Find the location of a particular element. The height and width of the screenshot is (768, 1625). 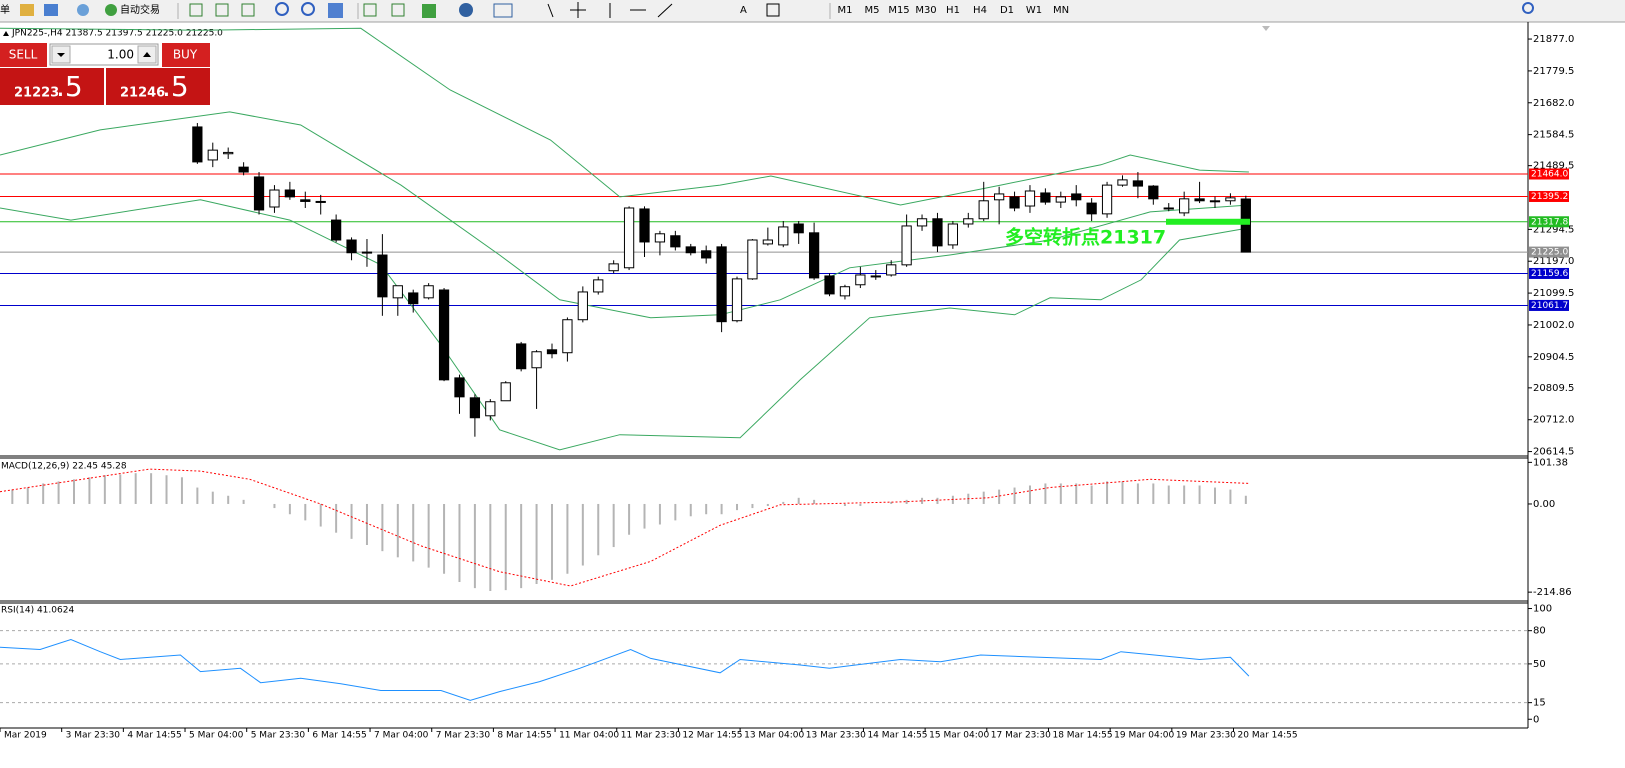

timeframe-button: H4 is located at coordinates (980, 10).